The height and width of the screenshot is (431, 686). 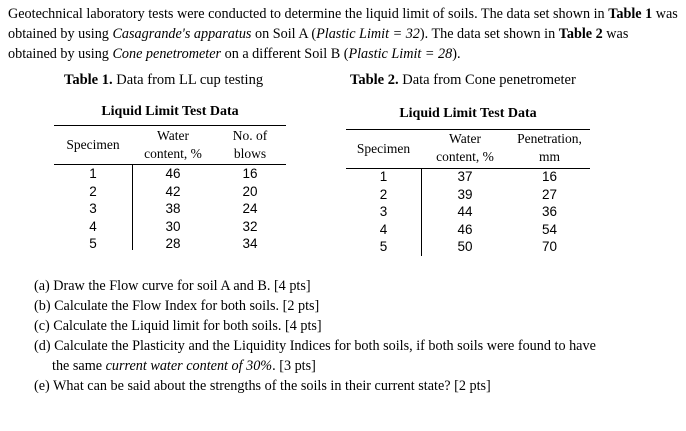 What do you see at coordinates (173, 243) in the screenshot?
I see `table1-cell-water: 28` at bounding box center [173, 243].